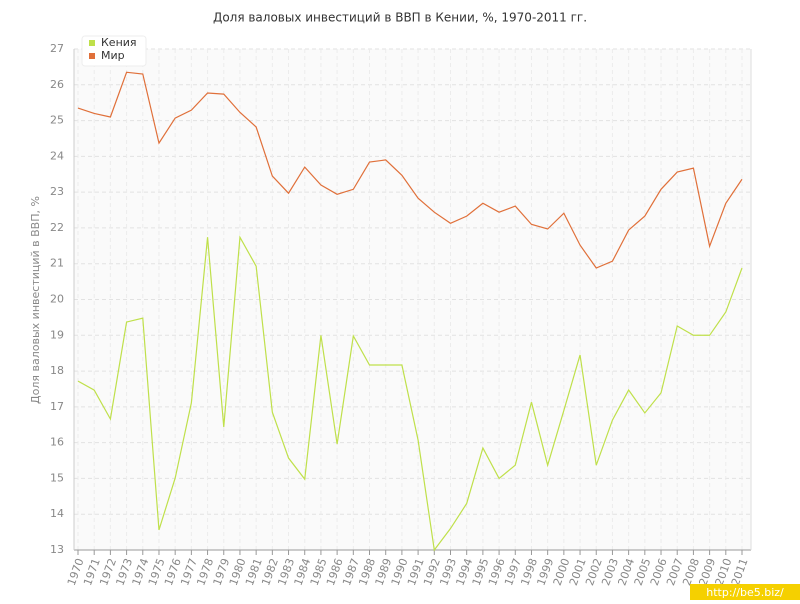 This screenshot has height=604, width=800. Describe the element at coordinates (57, 299) in the screenshot. I see `y-tick-label: 20` at that location.